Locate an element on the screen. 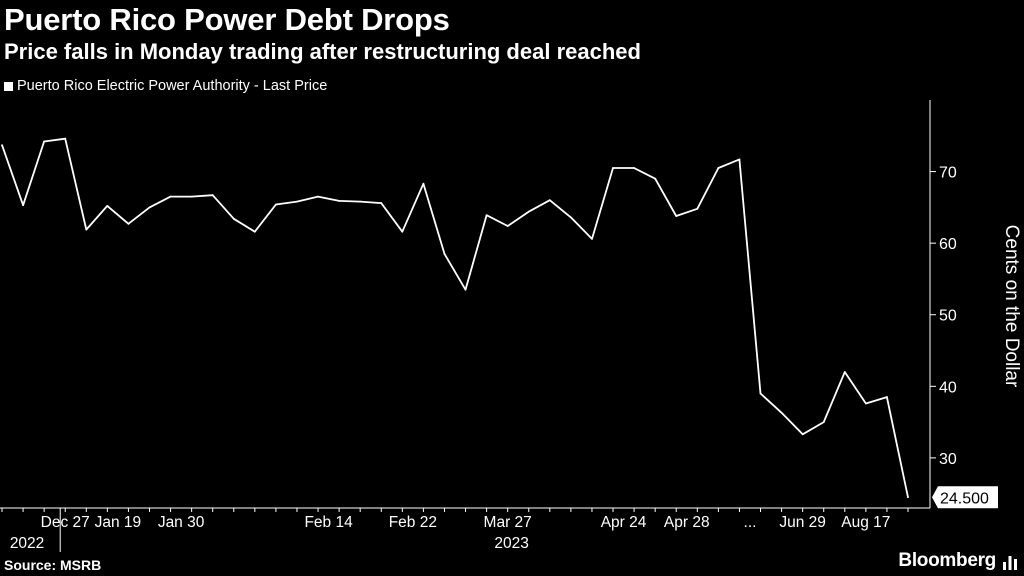 The height and width of the screenshot is (576, 1024). last-value-label: 24.500 is located at coordinates (964, 498).